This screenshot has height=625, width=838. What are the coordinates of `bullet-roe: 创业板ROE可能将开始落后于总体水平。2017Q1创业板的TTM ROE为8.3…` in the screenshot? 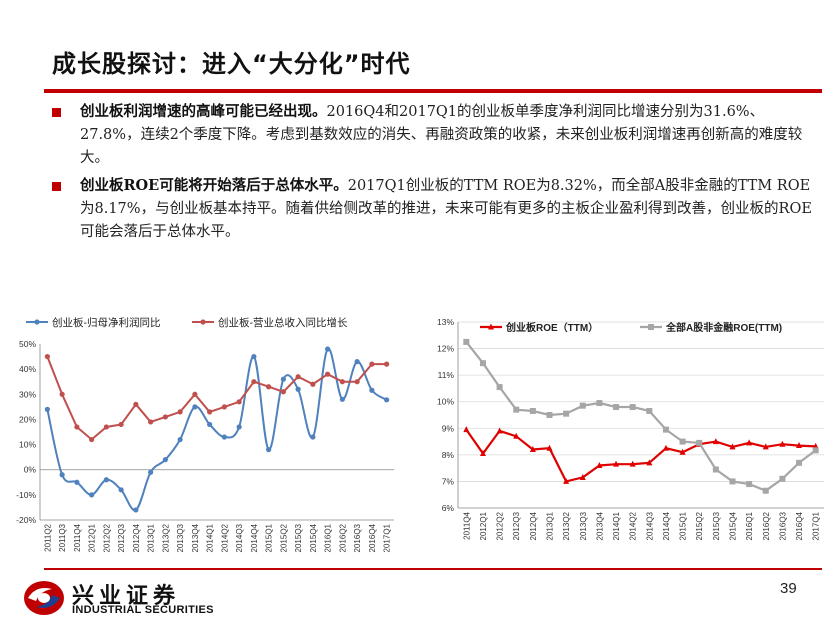 It's located at (432, 209).